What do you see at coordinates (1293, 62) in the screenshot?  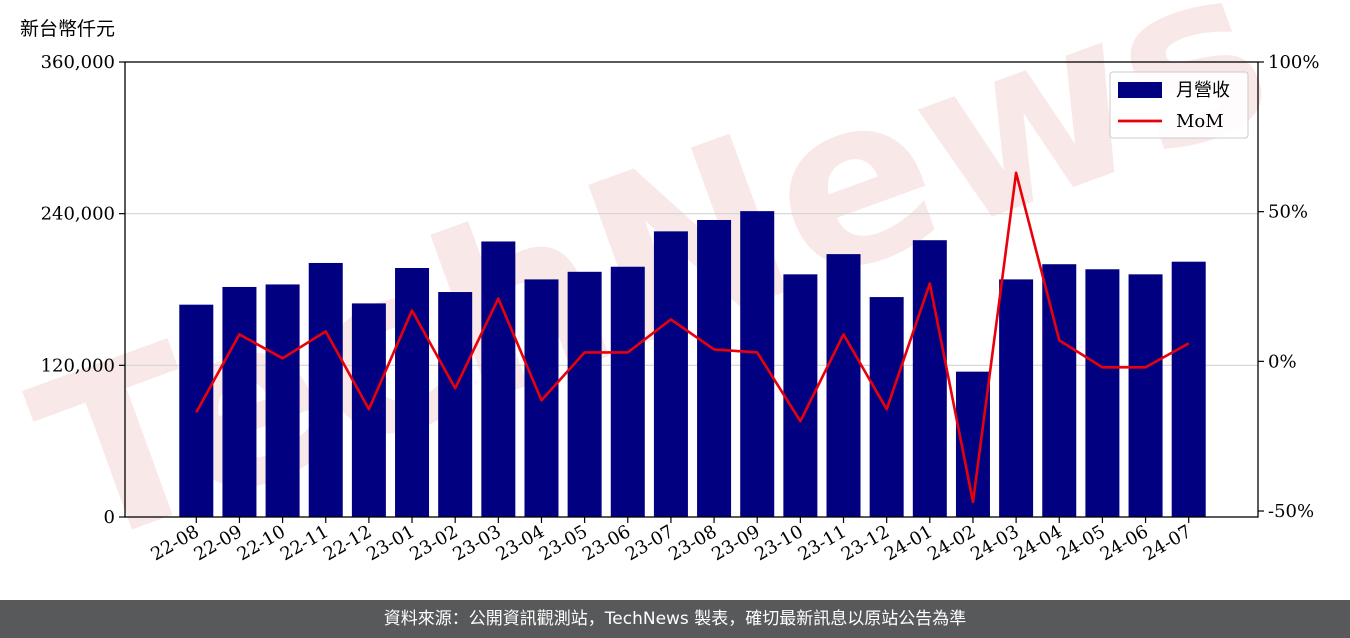 I see `right-tick-label: 100%` at bounding box center [1293, 62].